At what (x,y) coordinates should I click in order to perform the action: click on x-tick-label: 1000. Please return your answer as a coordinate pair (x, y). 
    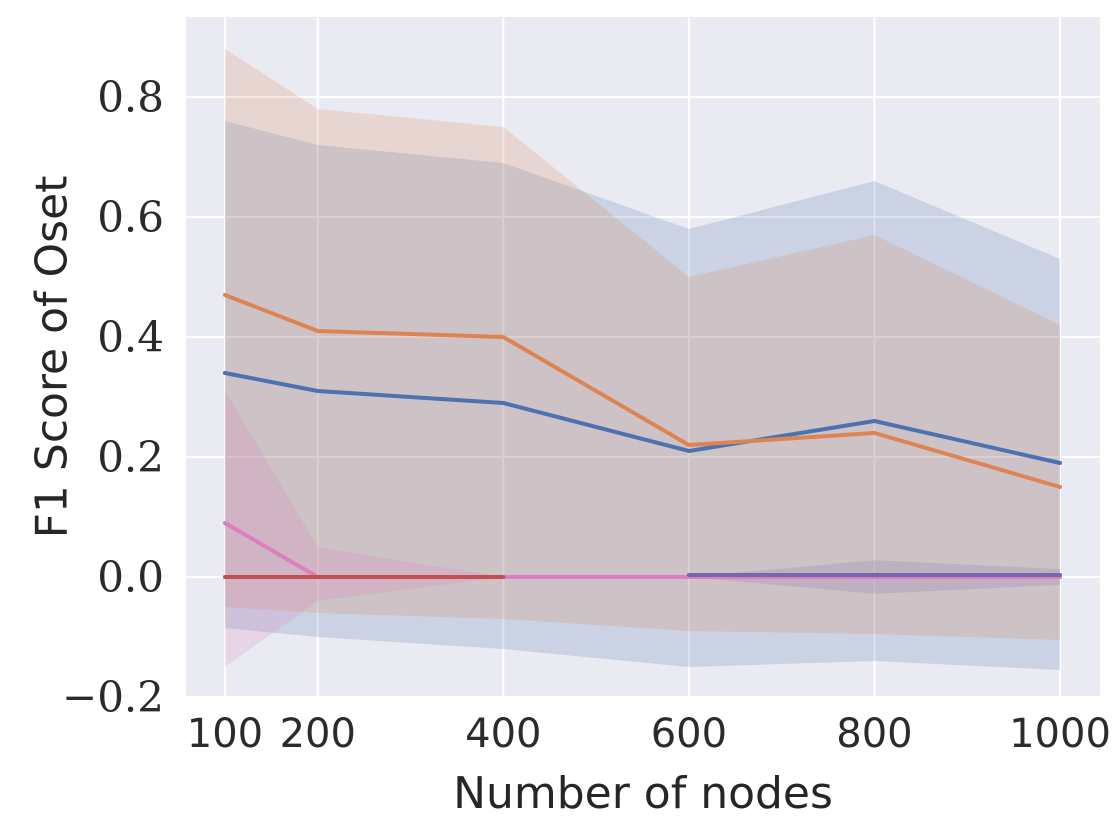
    Looking at the image, I should click on (1060, 734).